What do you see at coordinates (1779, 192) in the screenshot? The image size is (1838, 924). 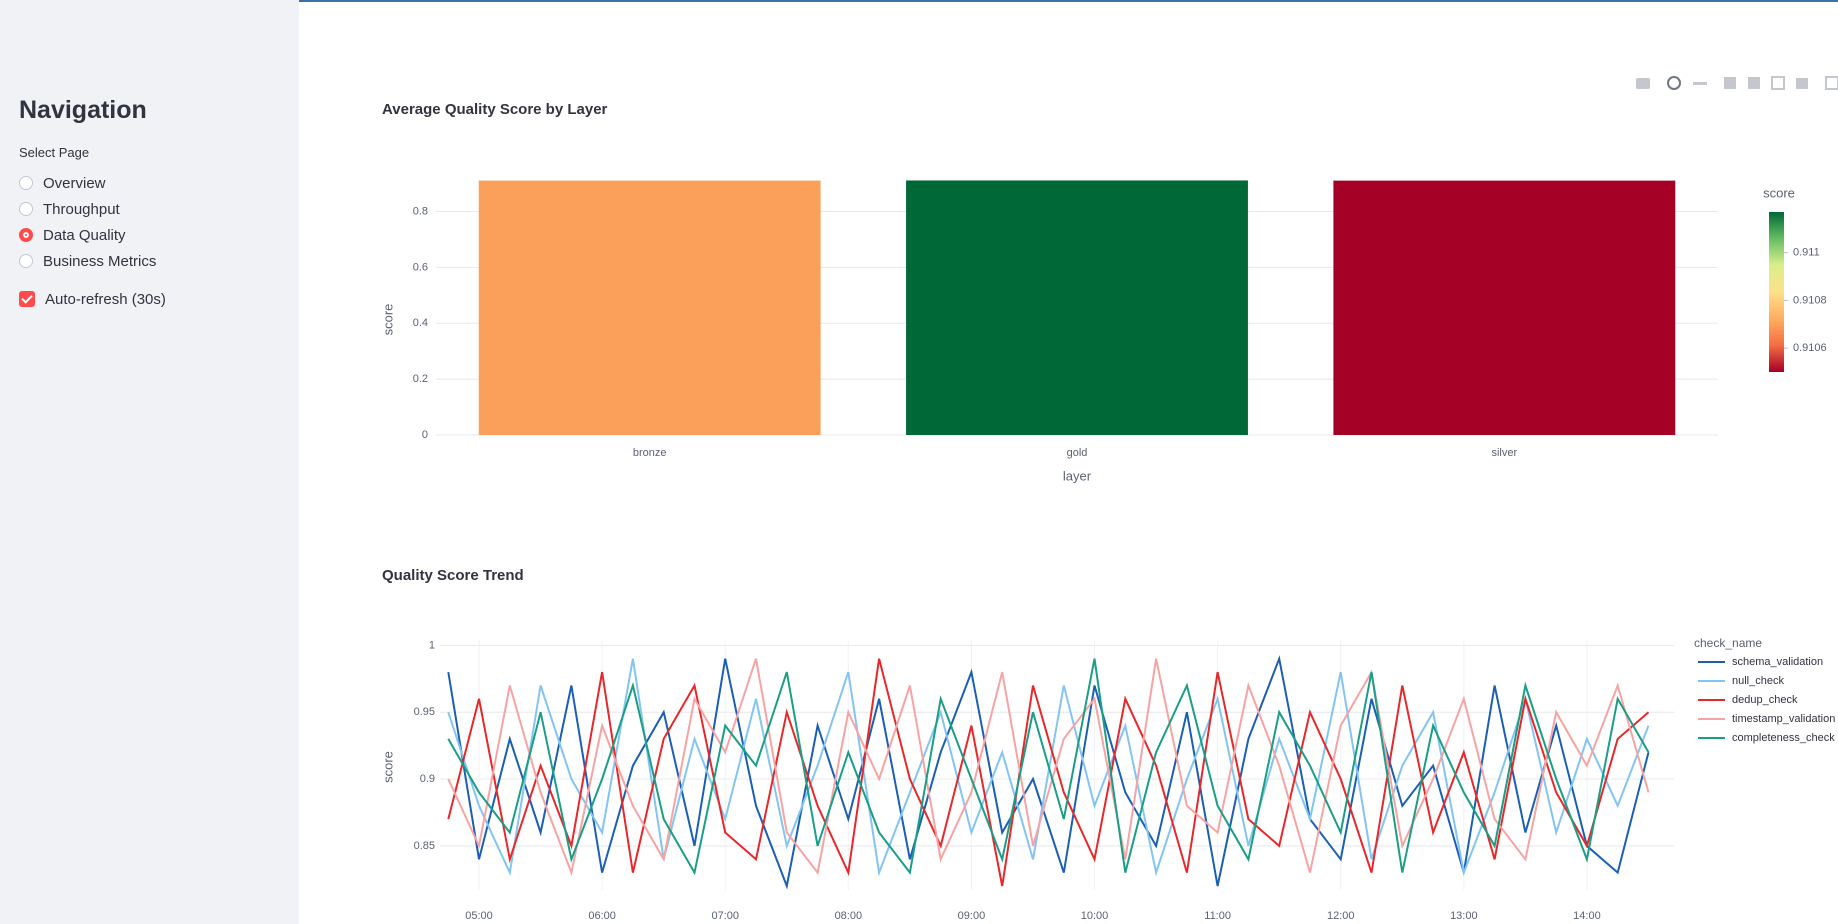 I see `colorbar-title: score` at bounding box center [1779, 192].